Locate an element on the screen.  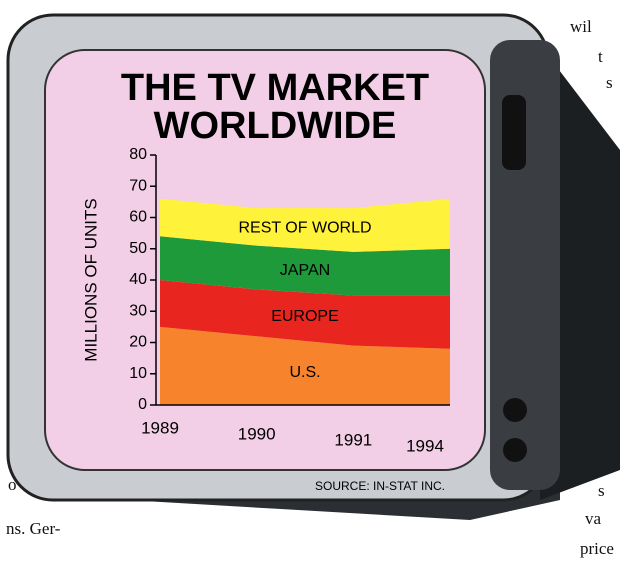
margin-fragment: wil is located at coordinates (581, 26).